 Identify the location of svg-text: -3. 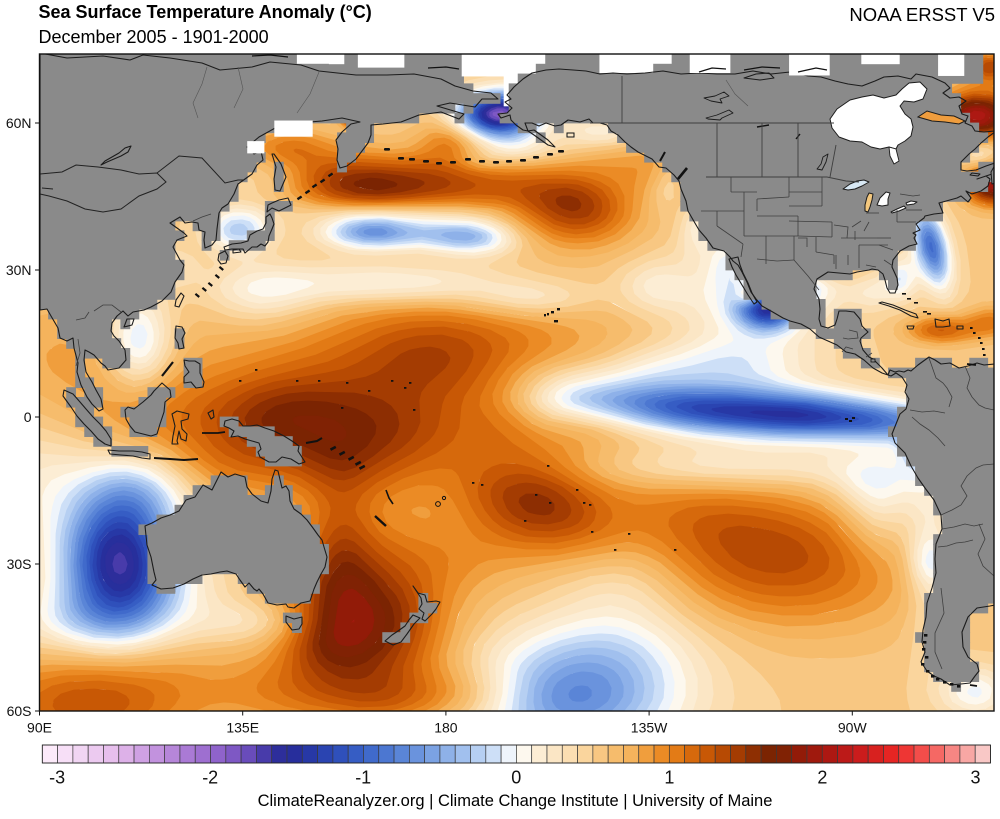
(57, 778).